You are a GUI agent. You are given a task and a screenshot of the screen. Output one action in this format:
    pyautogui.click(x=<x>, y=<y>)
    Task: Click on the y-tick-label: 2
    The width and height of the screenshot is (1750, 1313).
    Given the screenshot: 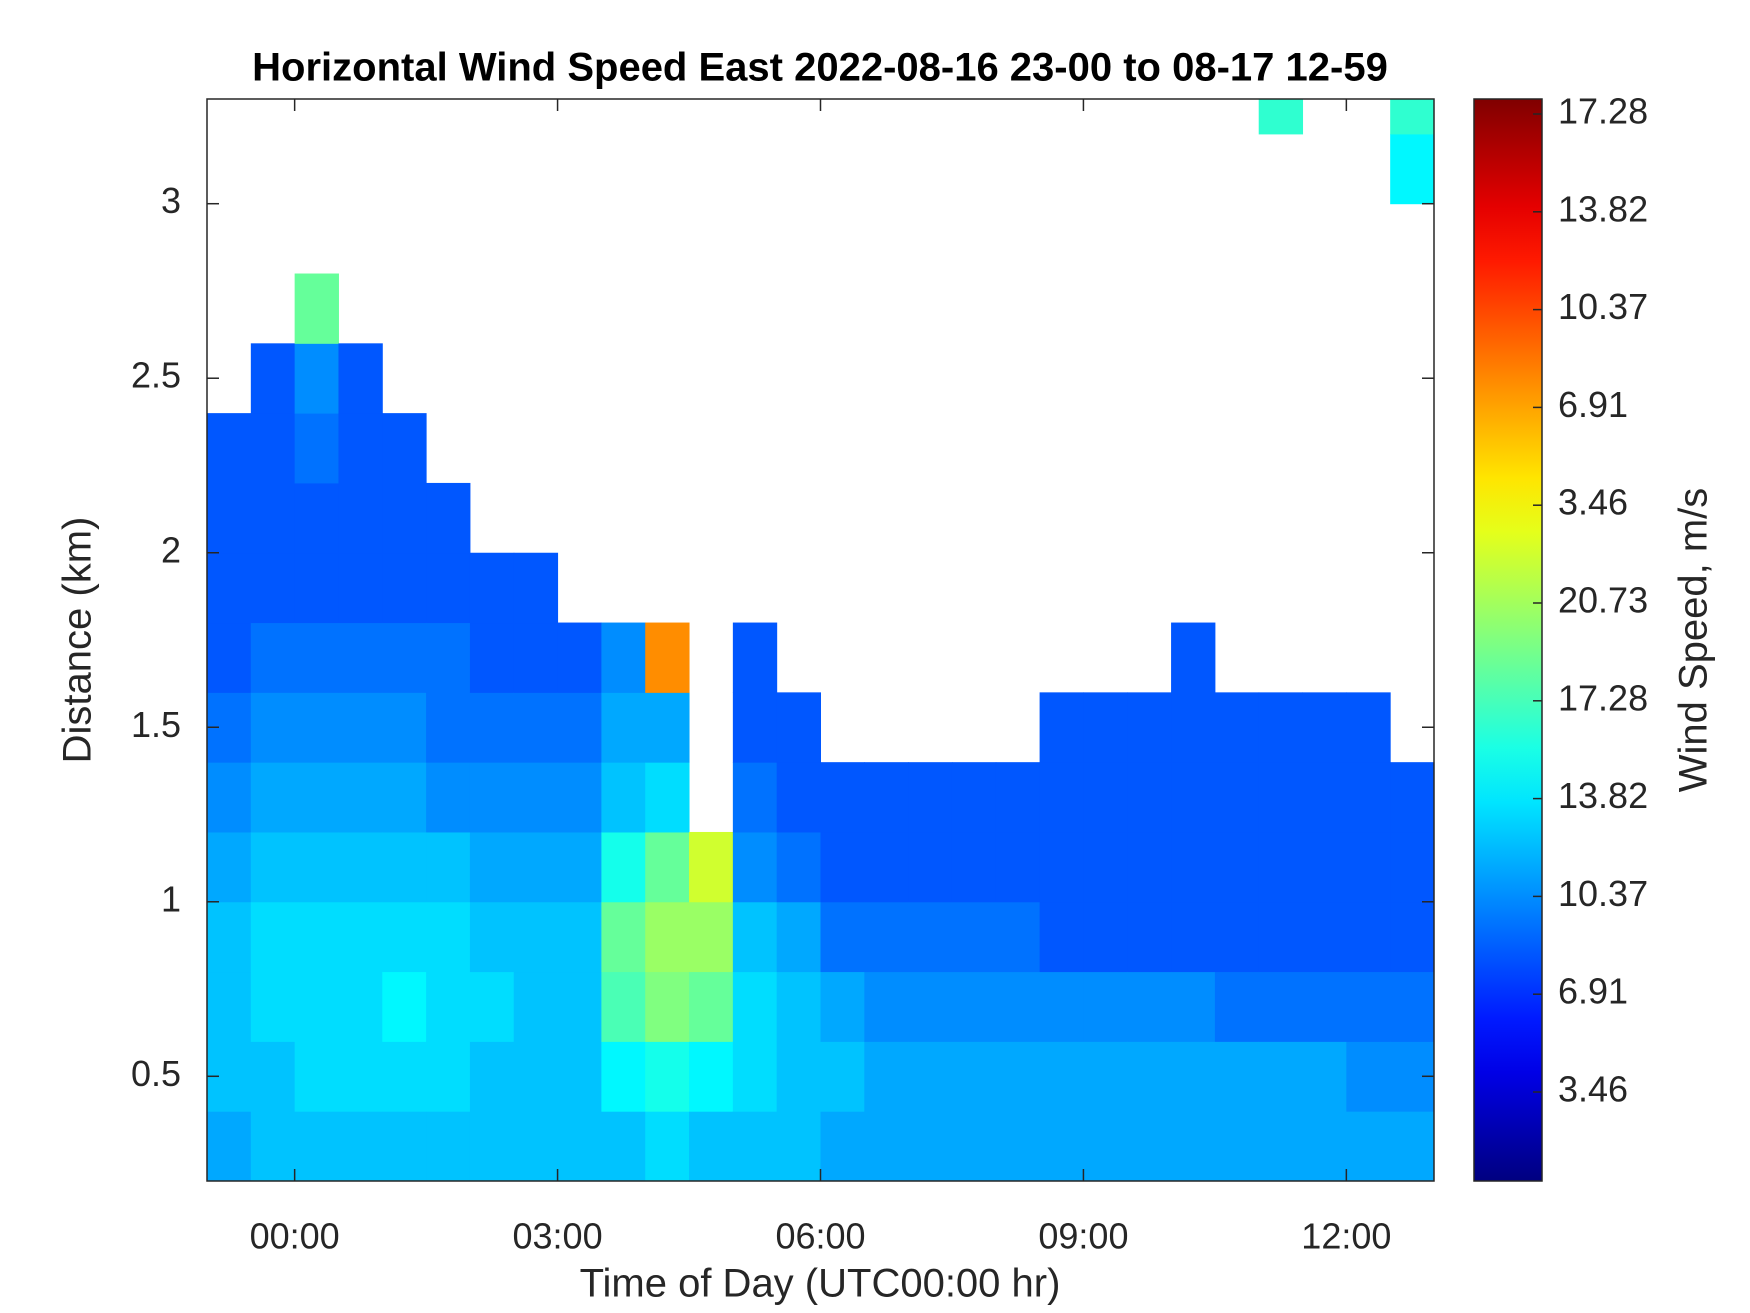 What is the action you would take?
    pyautogui.click(x=171, y=549)
    